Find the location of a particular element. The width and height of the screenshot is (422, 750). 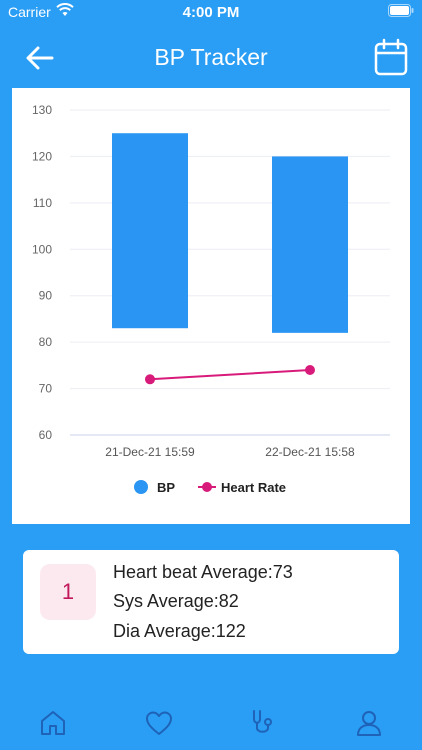

nav-bar: BP Tracker is located at coordinates (211, 58).